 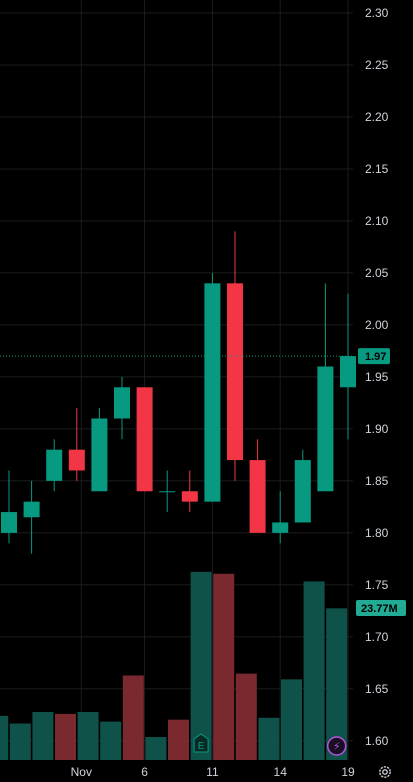 I want to click on x-tick-label: 19, so click(x=348, y=772).